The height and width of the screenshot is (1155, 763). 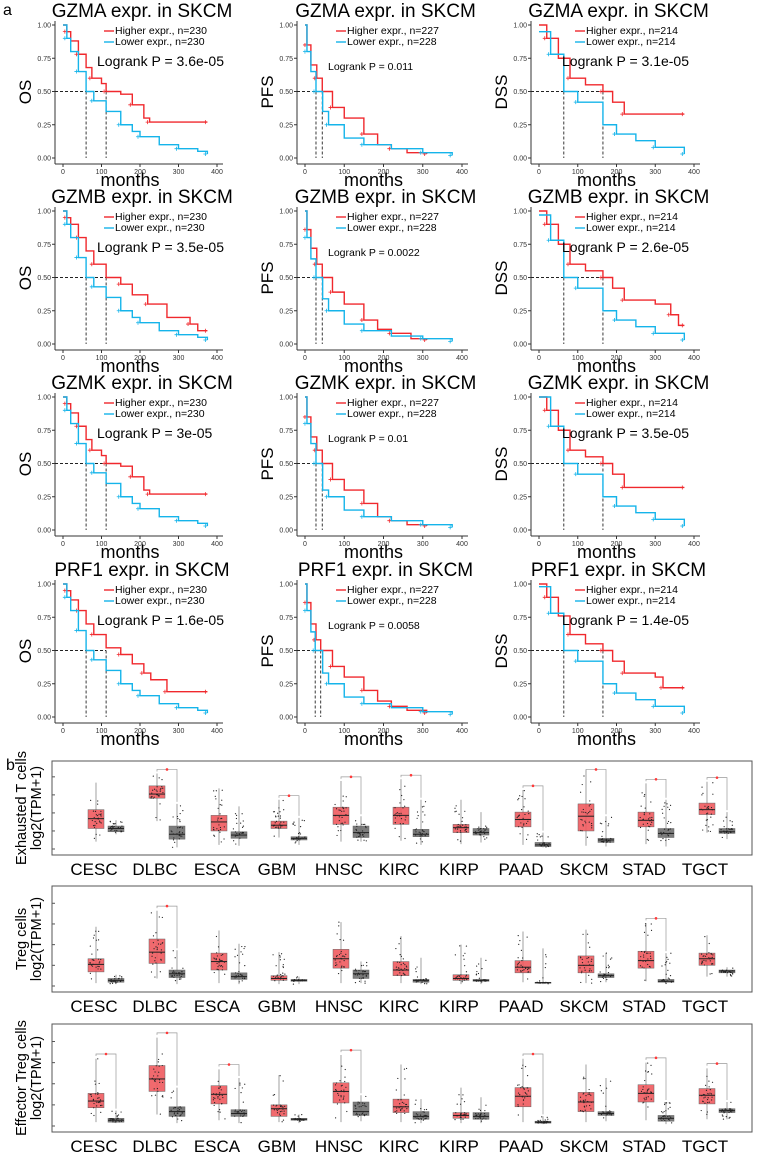 What do you see at coordinates (705, 1006) in the screenshot?
I see `category-label: TGCT` at bounding box center [705, 1006].